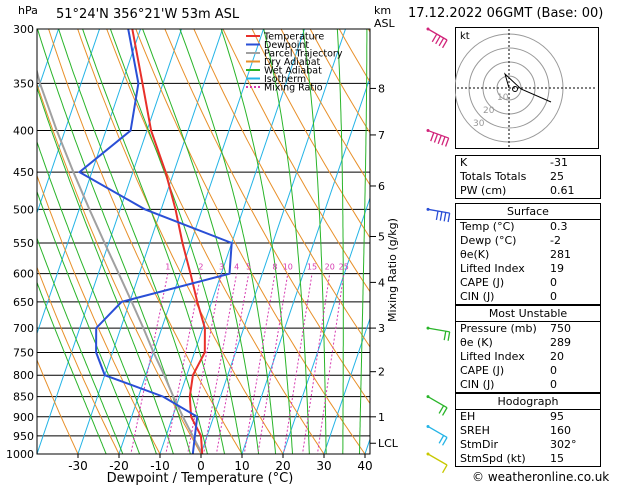 Image resolution: width=629 pixels, height=486 pixels. I want to click on asl-label: ASL, so click(385, 23).